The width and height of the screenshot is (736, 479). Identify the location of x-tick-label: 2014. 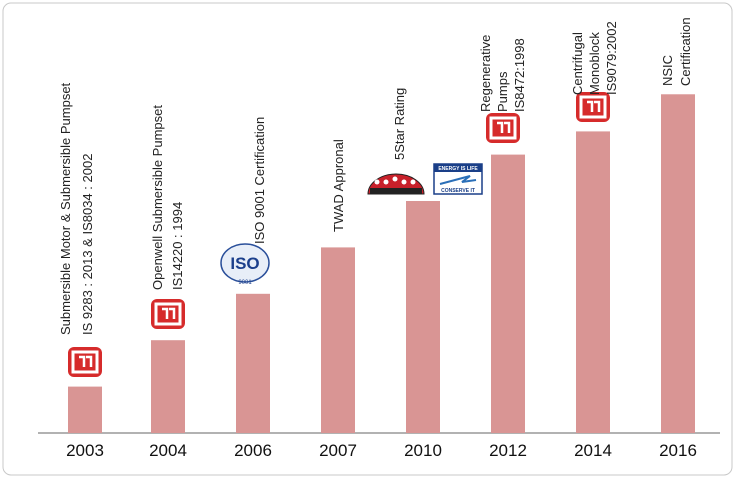
(593, 450).